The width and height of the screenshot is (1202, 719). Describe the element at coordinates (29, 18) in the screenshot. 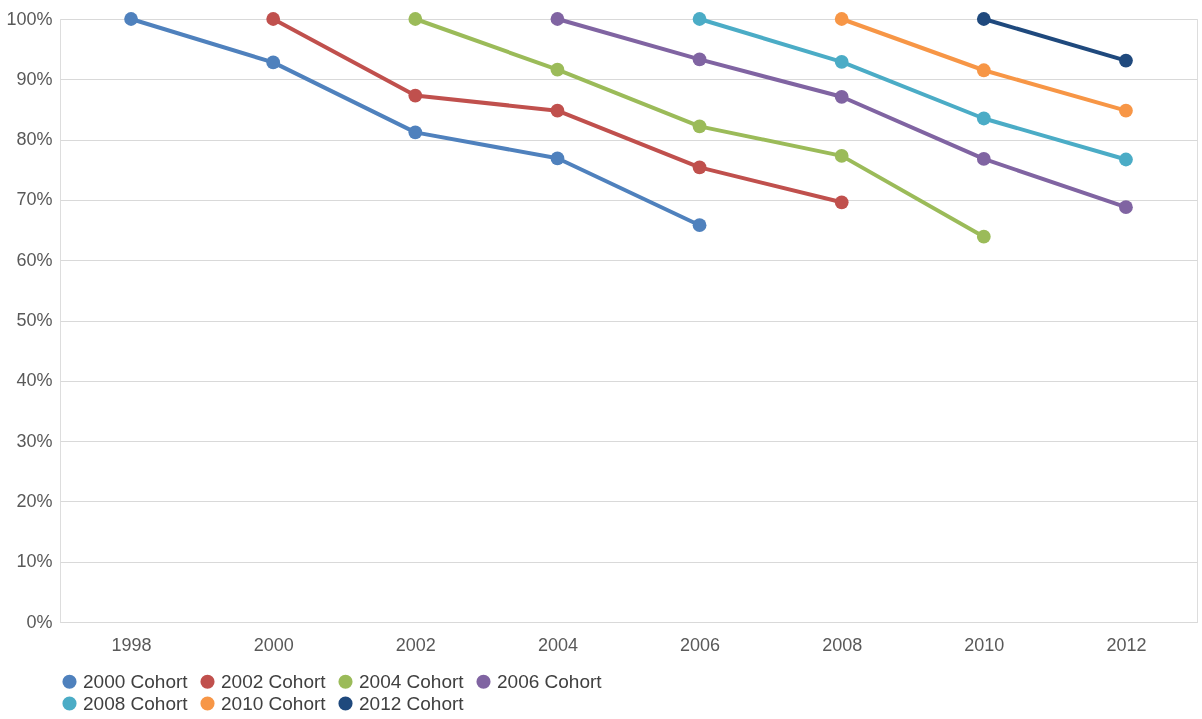

I see `y-tick-label: 100%` at that location.